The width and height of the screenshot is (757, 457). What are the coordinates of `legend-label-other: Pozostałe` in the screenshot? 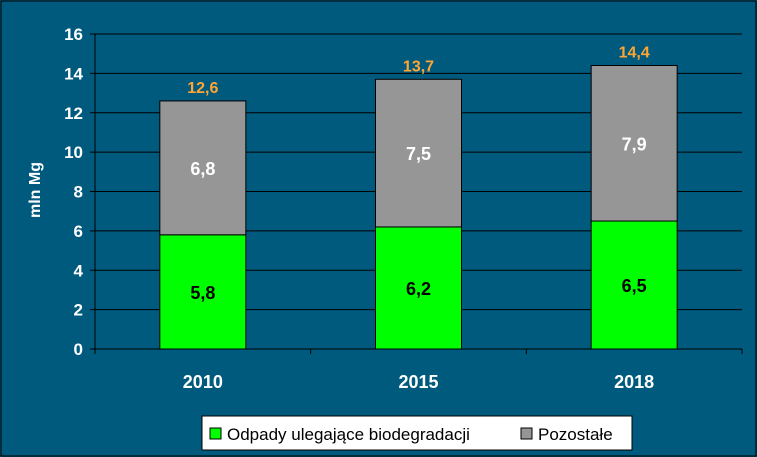 It's located at (575, 434).